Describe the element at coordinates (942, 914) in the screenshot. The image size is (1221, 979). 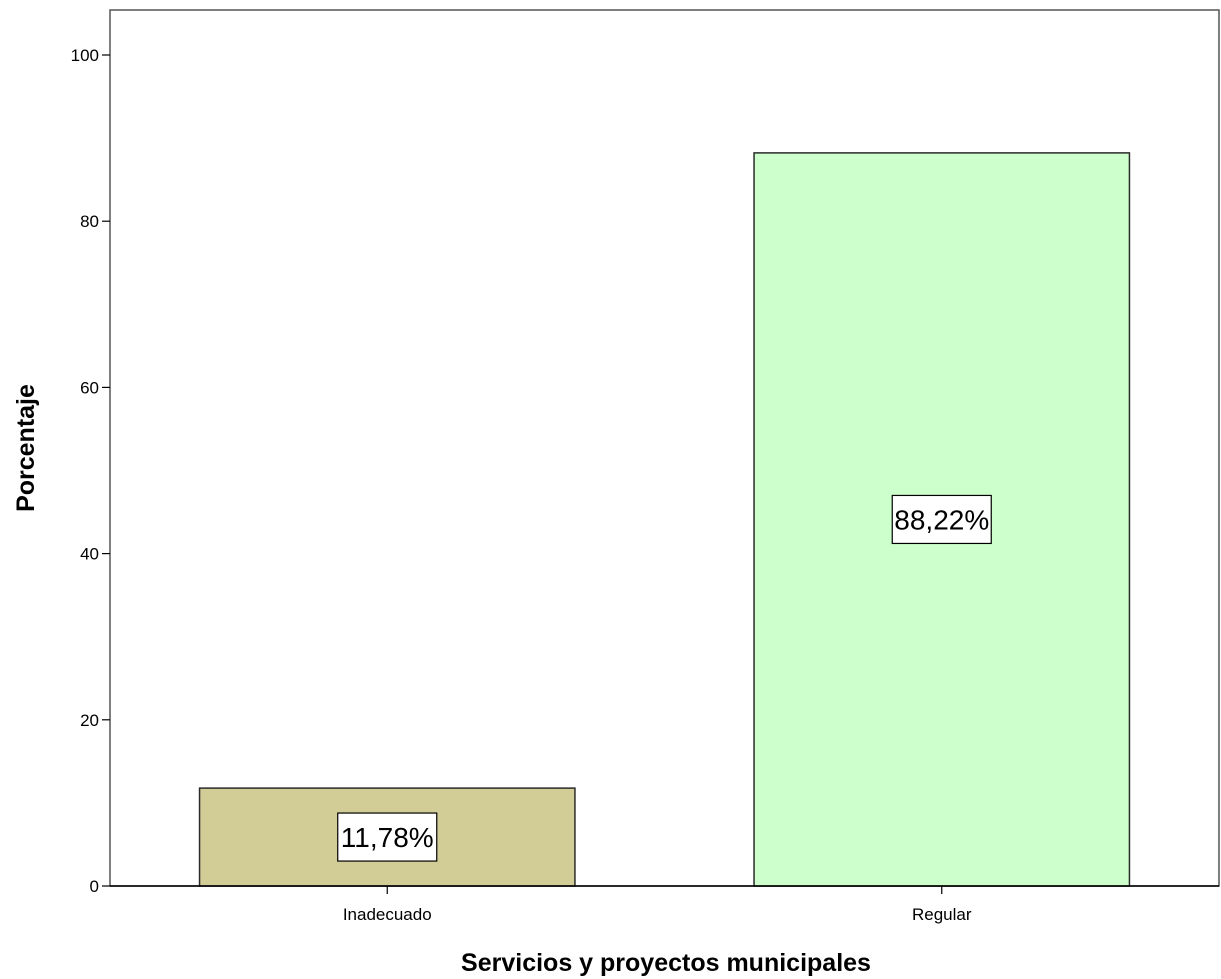
I see `x-category-label: Regular` at that location.